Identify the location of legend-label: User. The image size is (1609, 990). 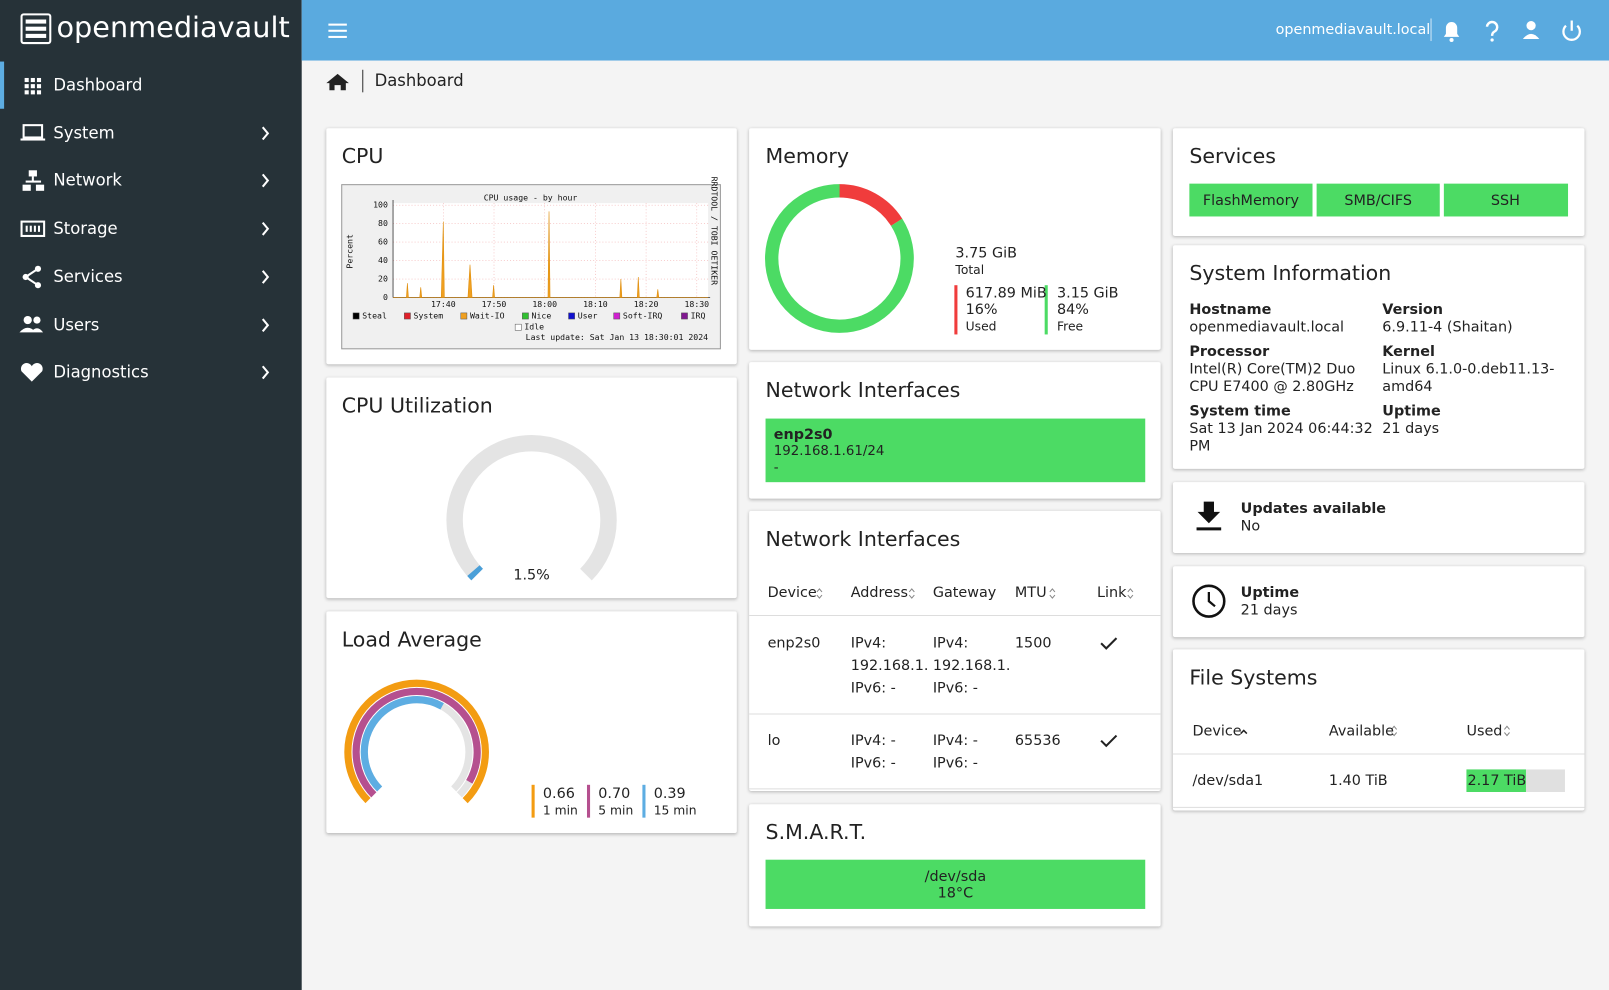
(588, 315).